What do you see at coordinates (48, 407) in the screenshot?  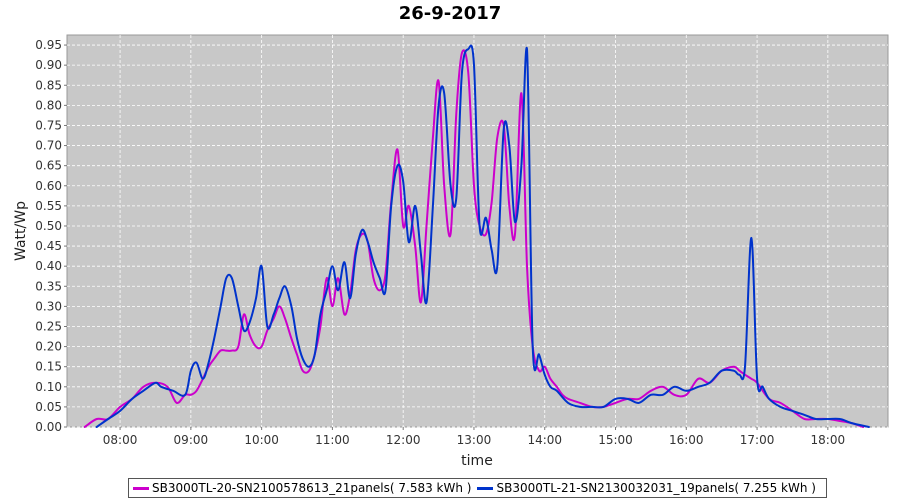 I see `y-tick-label: 0.05` at bounding box center [48, 407].